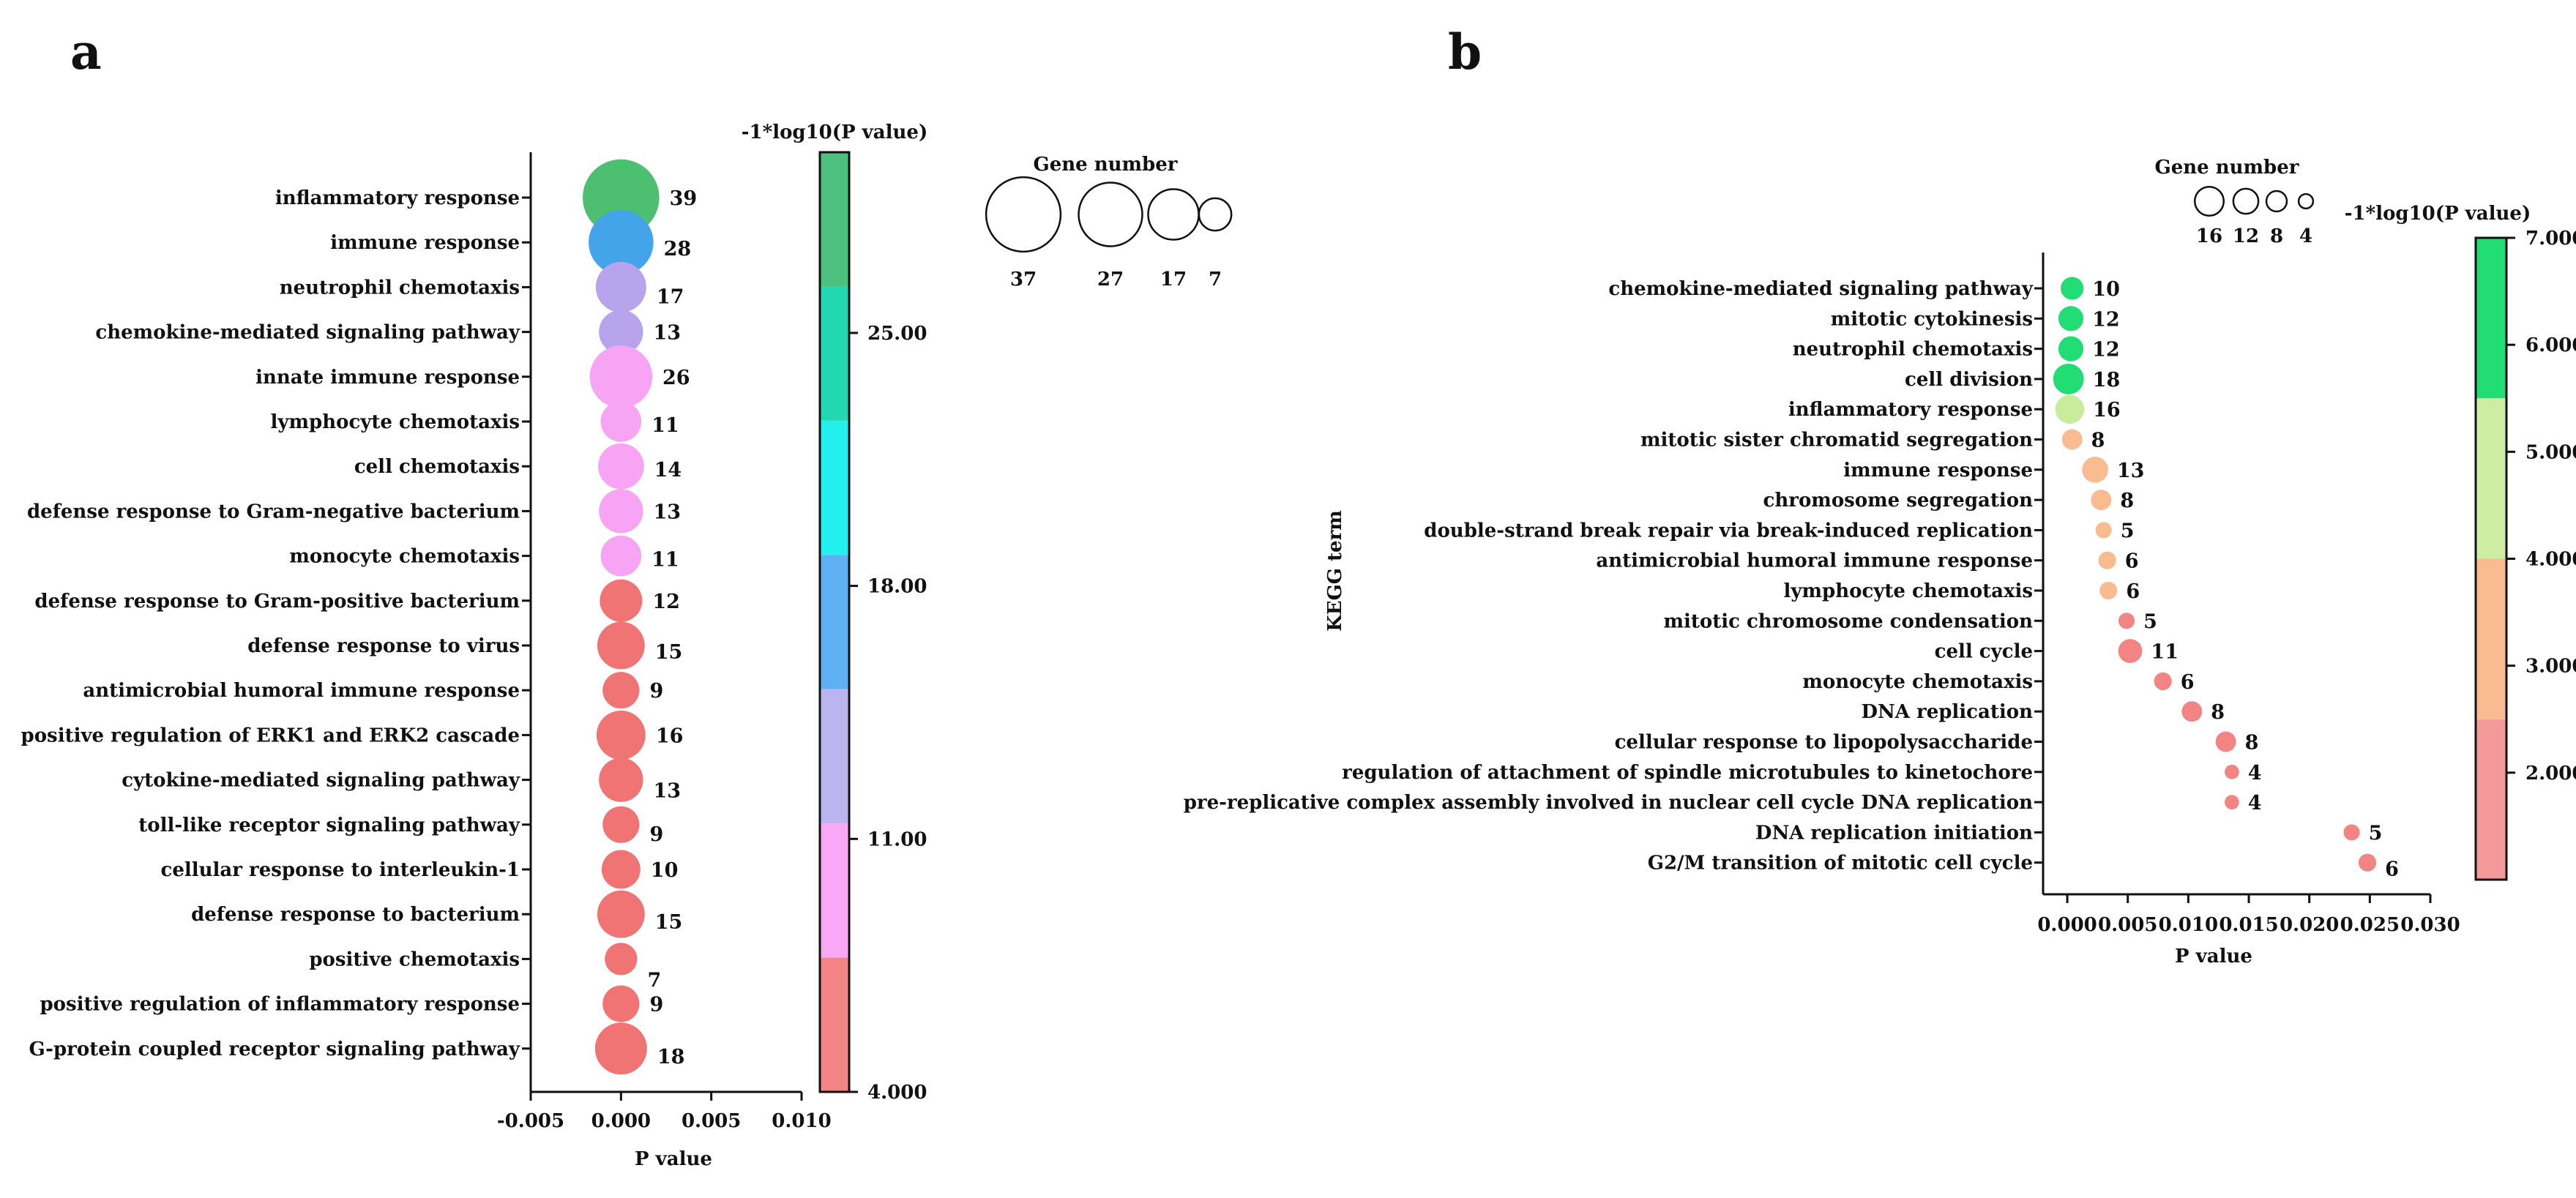 Image resolution: width=2576 pixels, height=1198 pixels. What do you see at coordinates (801, 1121) in the screenshot?
I see `x-tick-label: 0.010` at bounding box center [801, 1121].